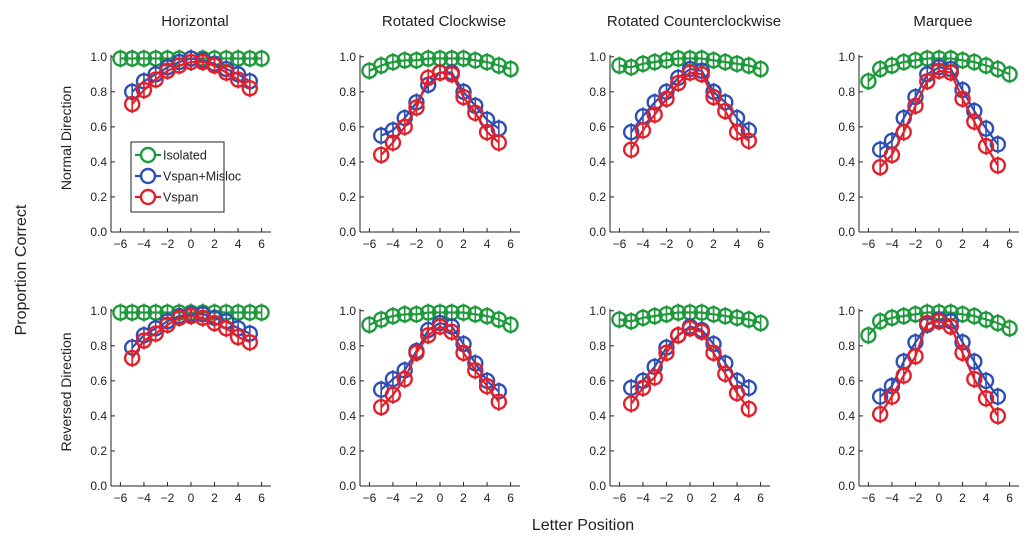 The image size is (1028, 538). Describe the element at coordinates (928, 132) in the screenshot. I see `panel-normal-marquee: Marquee 0.0 0.2 0.4 0.6 0.8 1.0 −6 −4 −2 0 2 4 6` at that location.